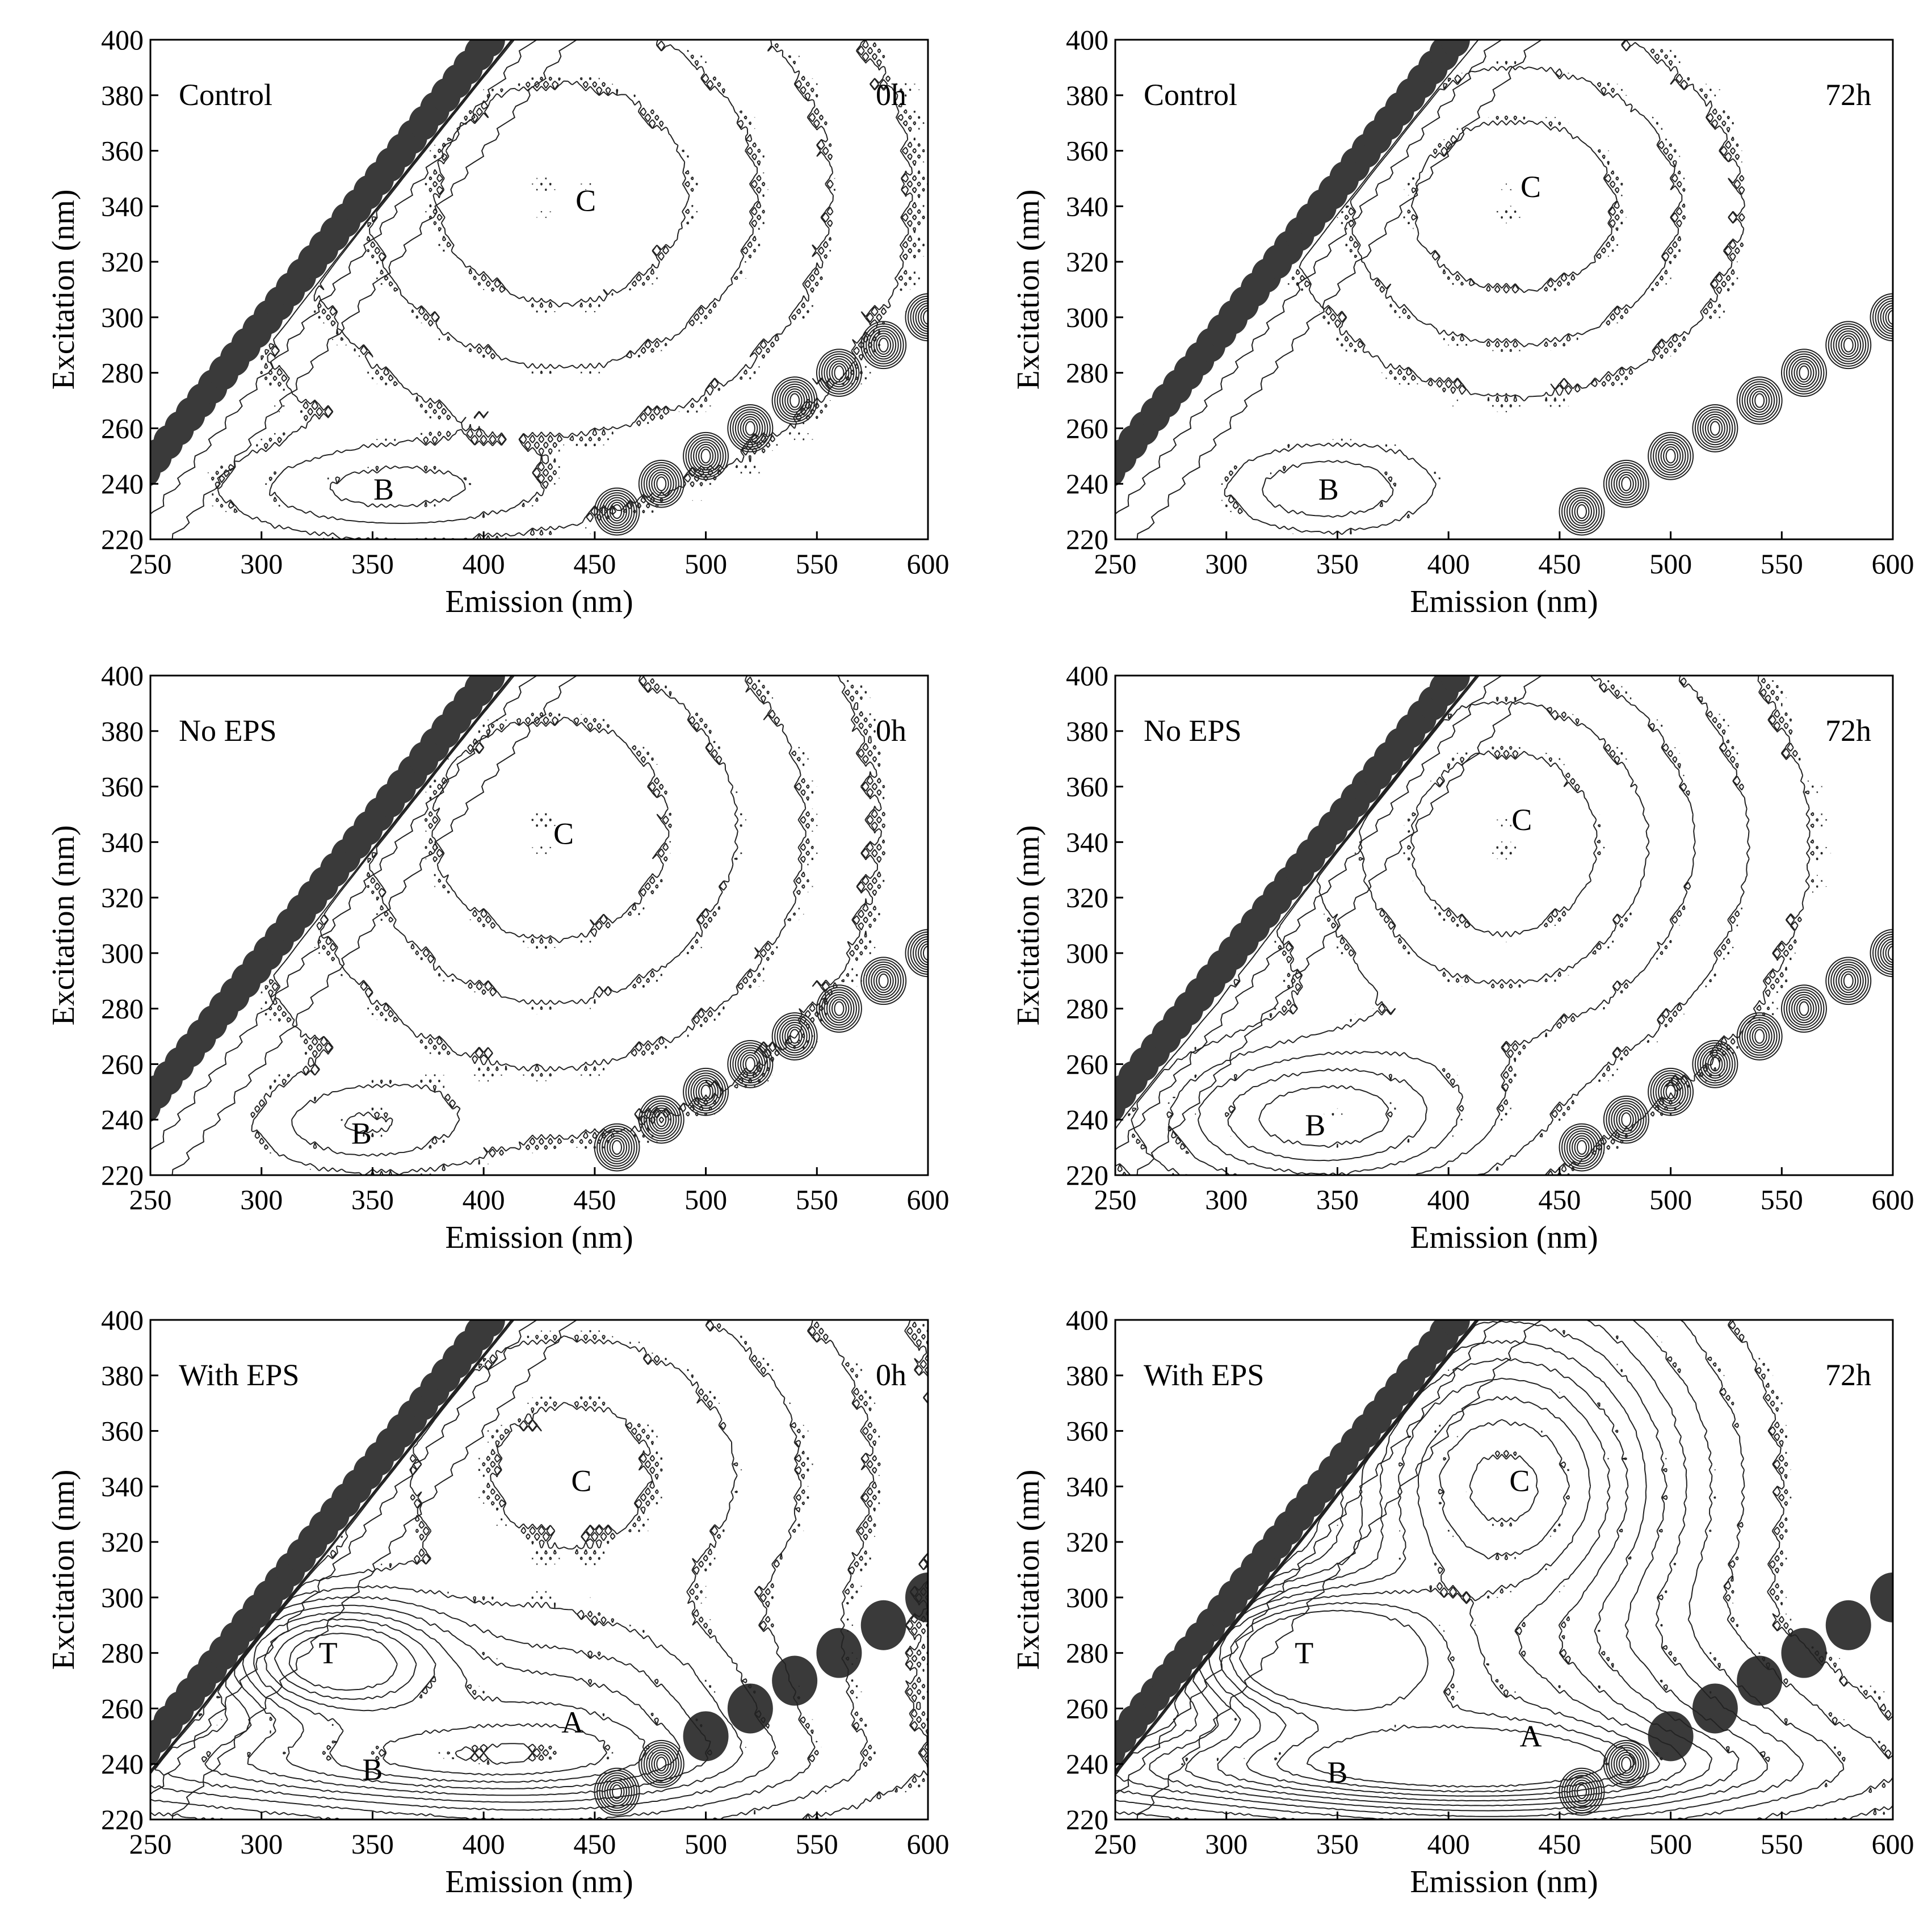 This screenshot has height=1916, width=1932. I want to click on x-tick-label: 450, so click(1559, 564).